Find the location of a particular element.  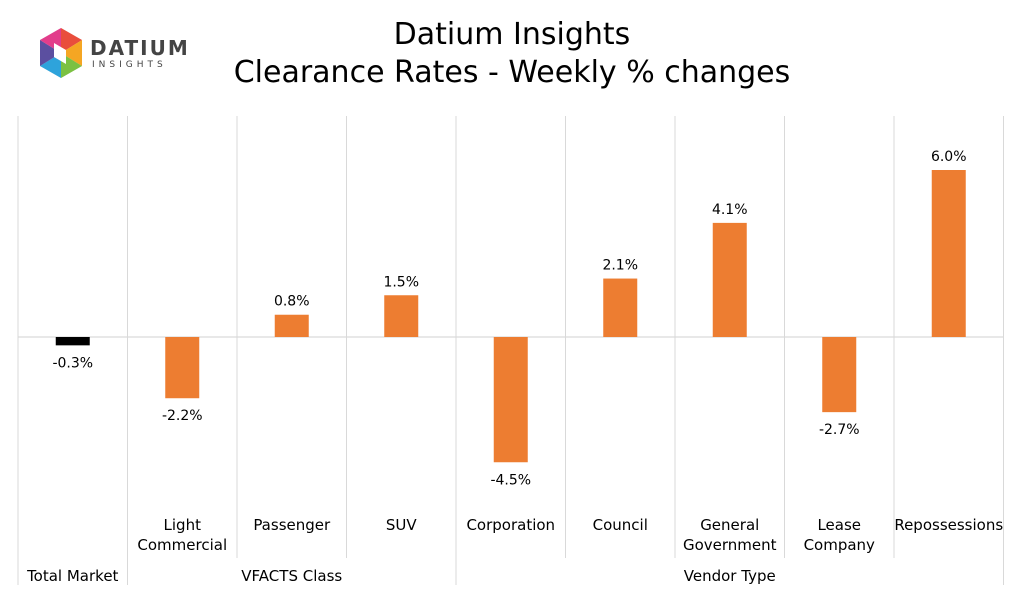

category-label: Corporation is located at coordinates (510, 525).